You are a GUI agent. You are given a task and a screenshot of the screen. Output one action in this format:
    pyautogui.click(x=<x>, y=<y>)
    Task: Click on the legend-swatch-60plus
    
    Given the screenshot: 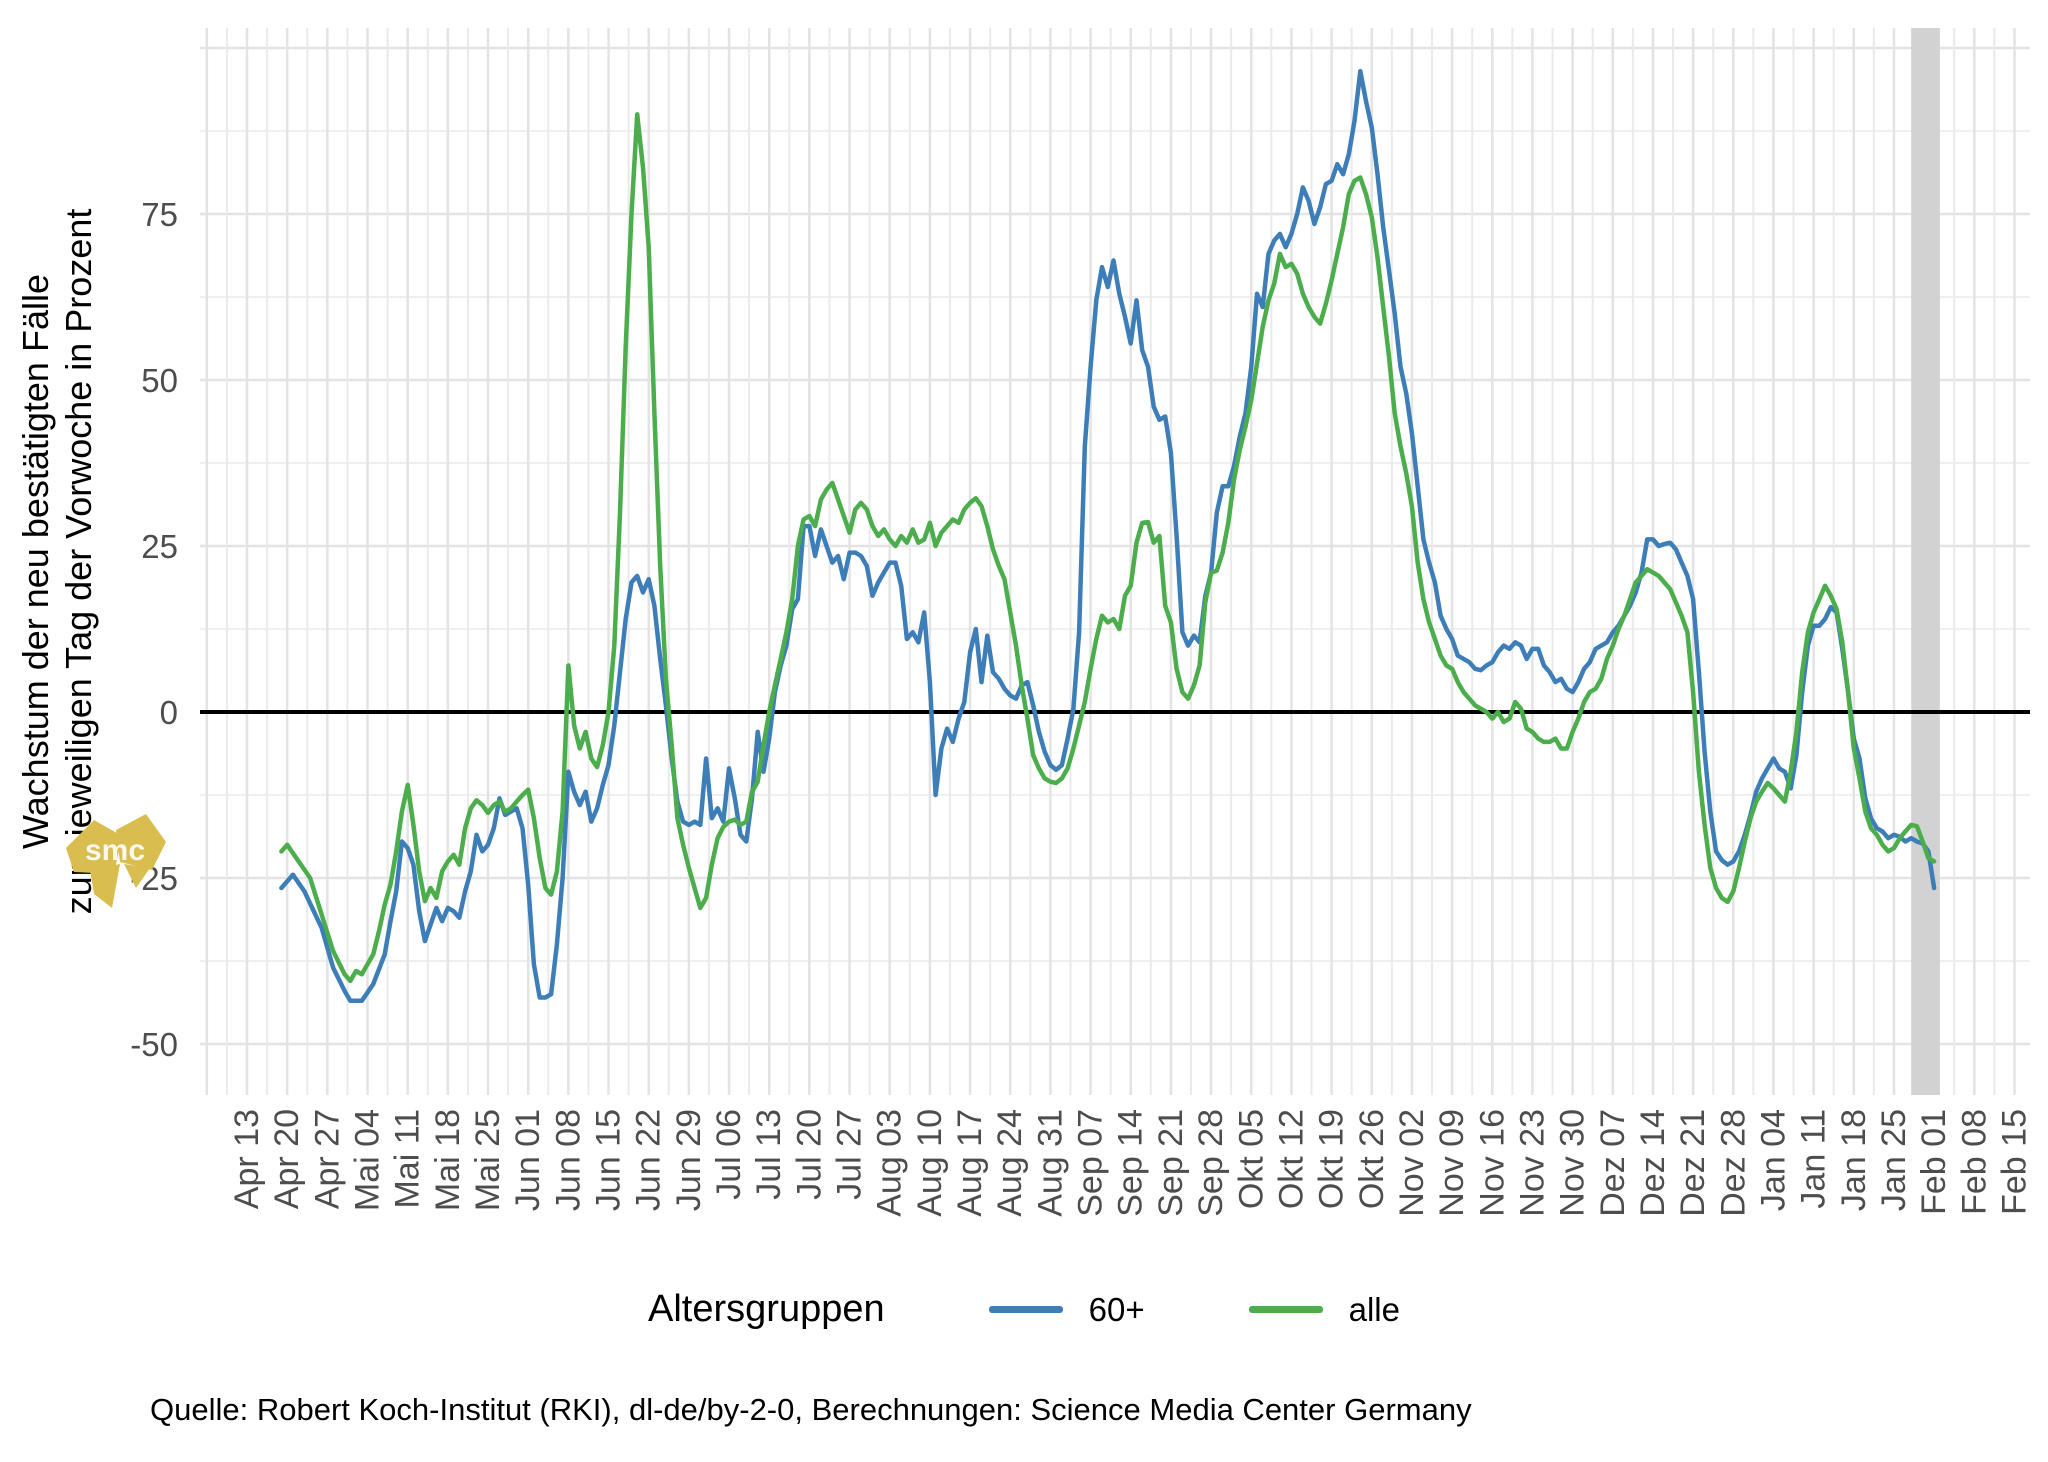 What is the action you would take?
    pyautogui.click(x=1025, y=1309)
    